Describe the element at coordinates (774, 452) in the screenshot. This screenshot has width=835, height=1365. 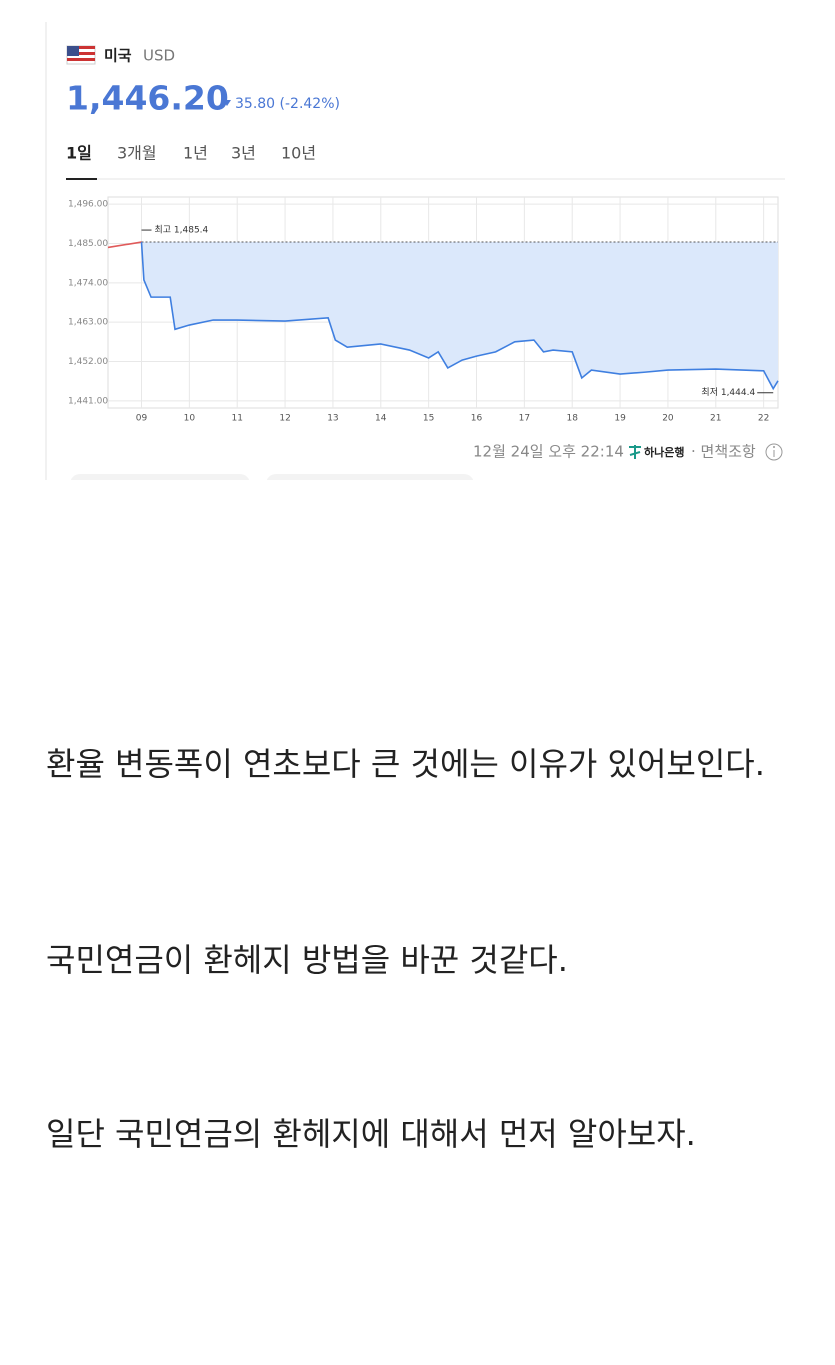
I see `info-icon` at that location.